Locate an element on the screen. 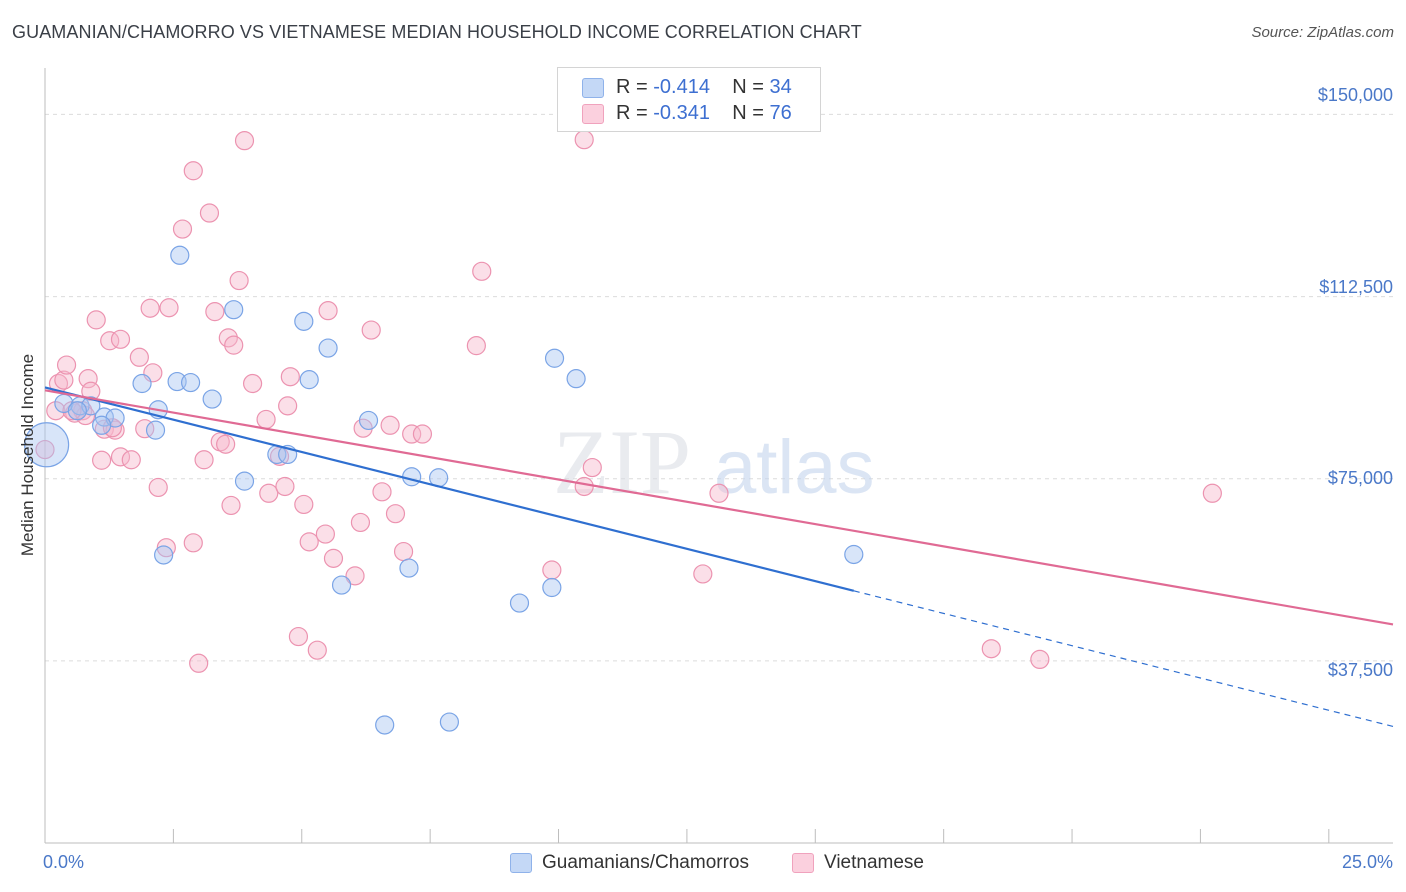  y-tick-label: $112,500 is located at coordinates (1356, 287).